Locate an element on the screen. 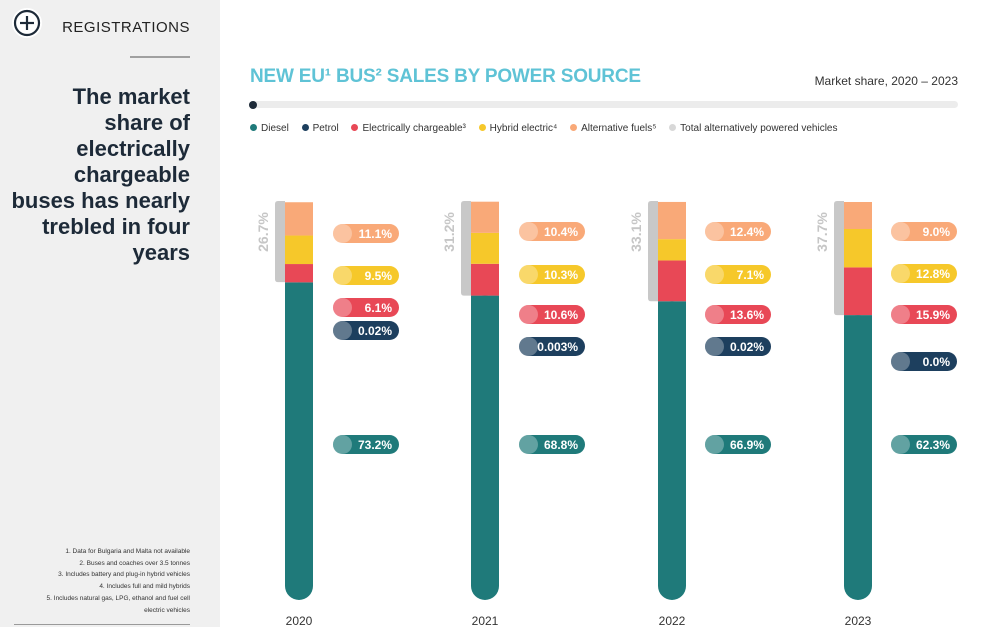  value-pill-alternative-fuels: 11.1% is located at coordinates (366, 233).